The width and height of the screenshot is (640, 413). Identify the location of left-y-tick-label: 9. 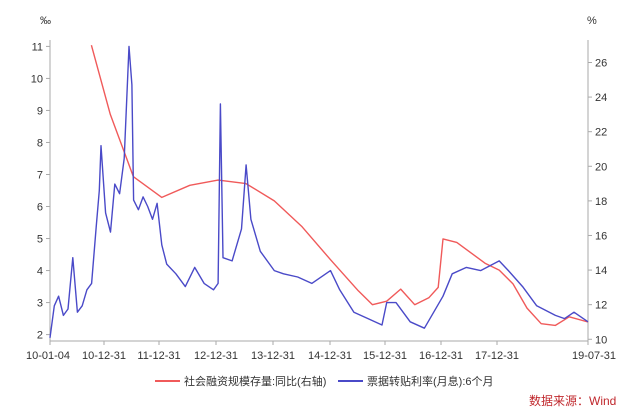
(40, 111).